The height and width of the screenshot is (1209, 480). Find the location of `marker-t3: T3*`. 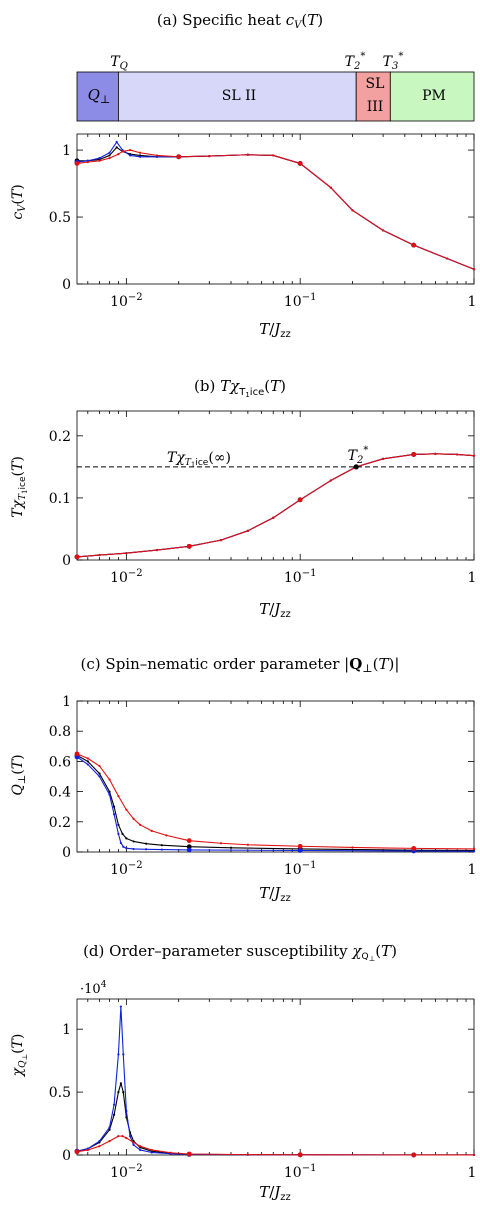

marker-t3: T3* is located at coordinates (393, 61).